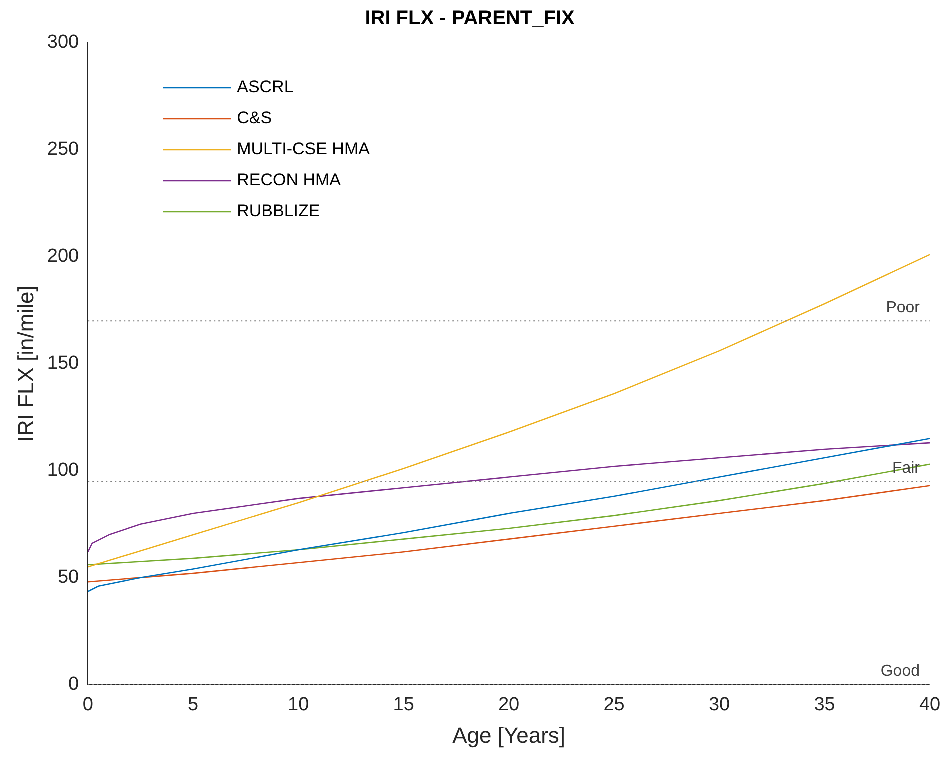 The image size is (948, 759). I want to click on x-tick-label: 20, so click(509, 705).